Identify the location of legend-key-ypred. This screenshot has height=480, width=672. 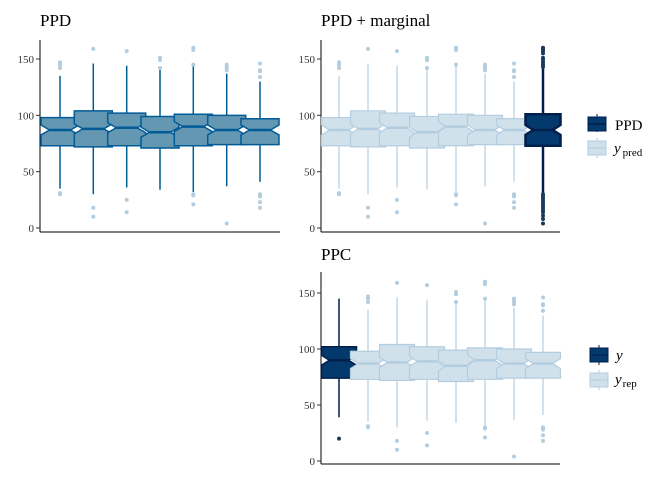
(597, 148).